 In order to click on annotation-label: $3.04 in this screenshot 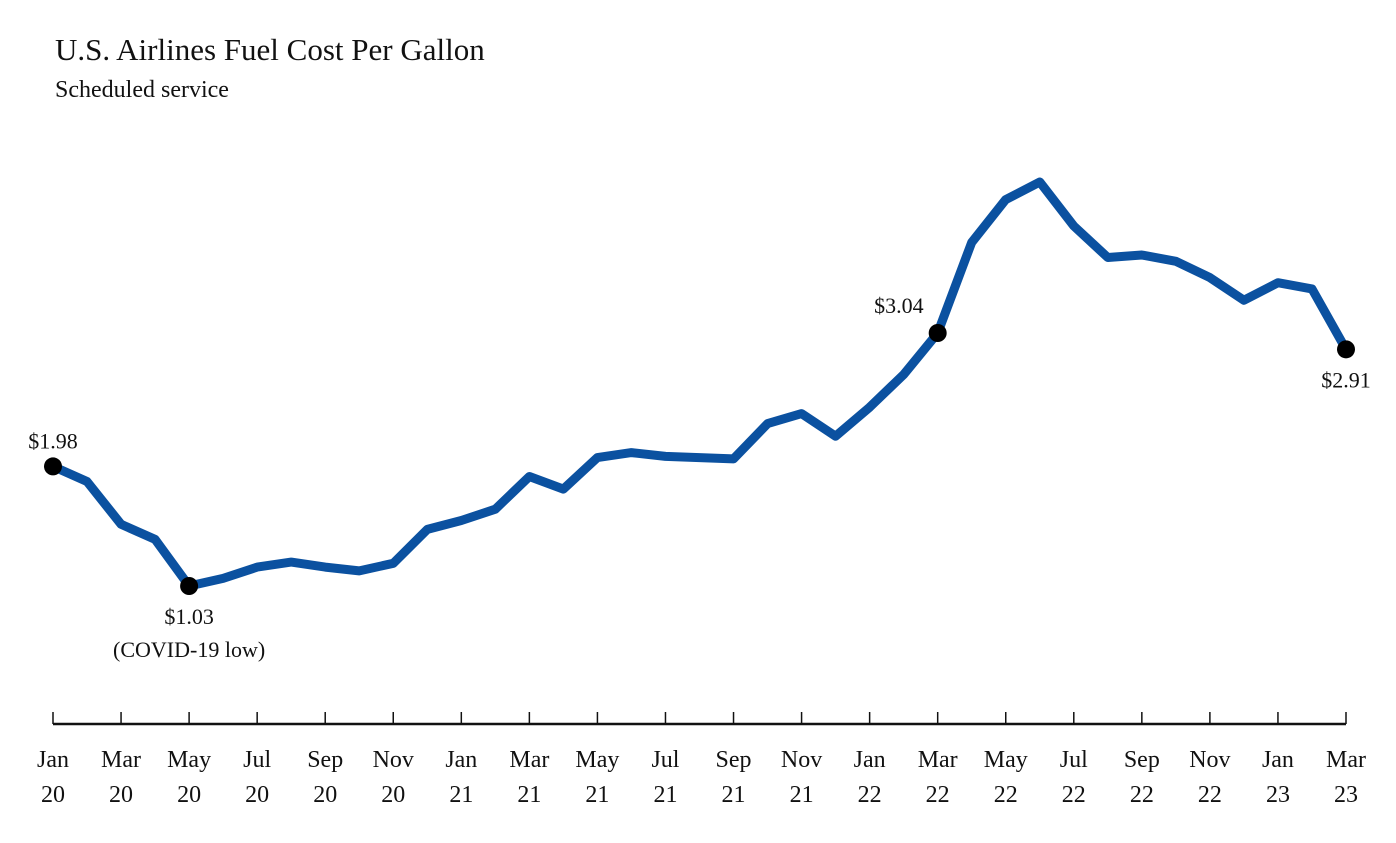, I will do `click(899, 305)`.